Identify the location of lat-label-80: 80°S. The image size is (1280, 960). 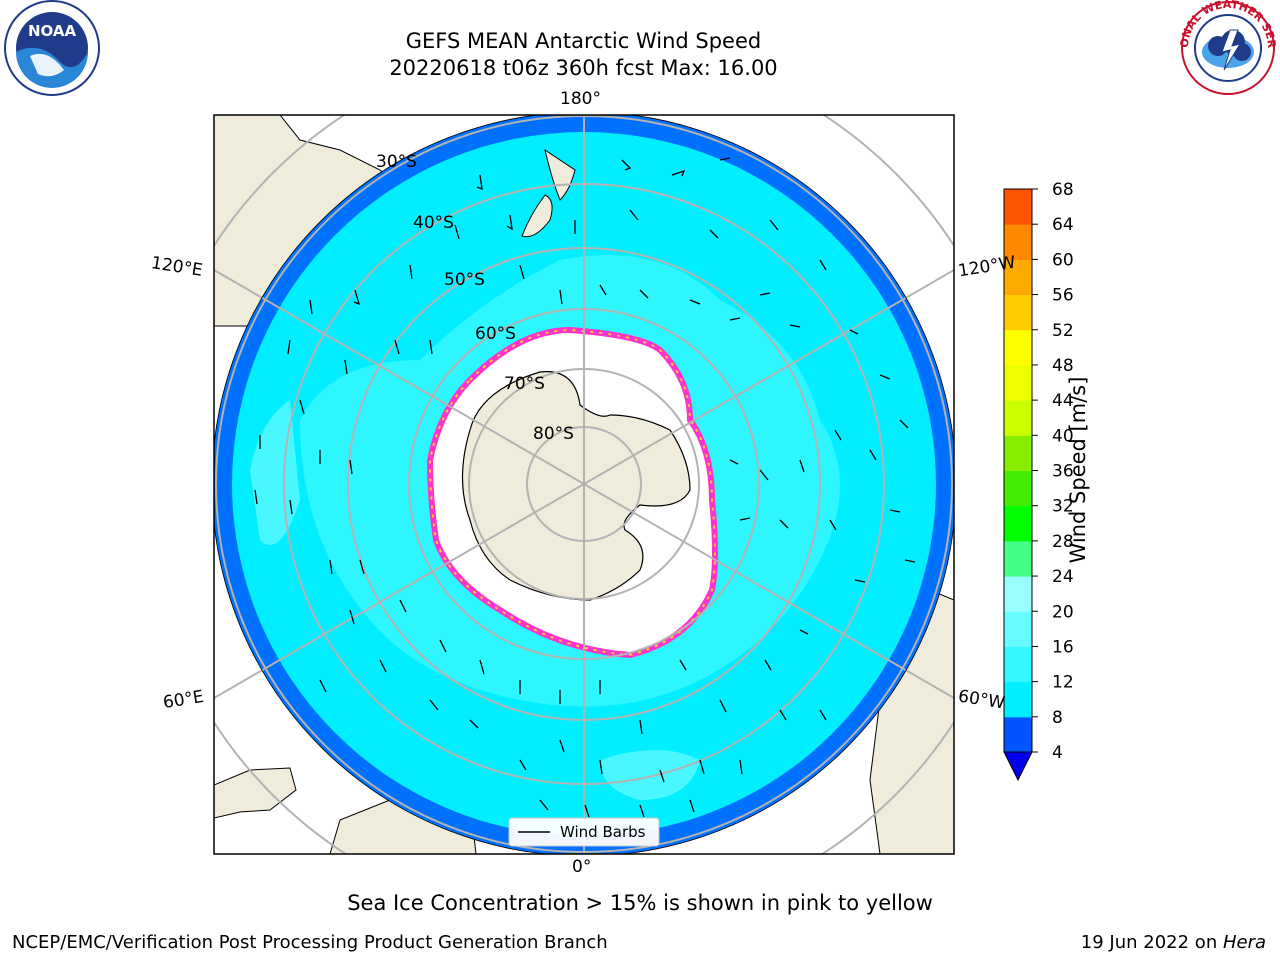
(553, 434).